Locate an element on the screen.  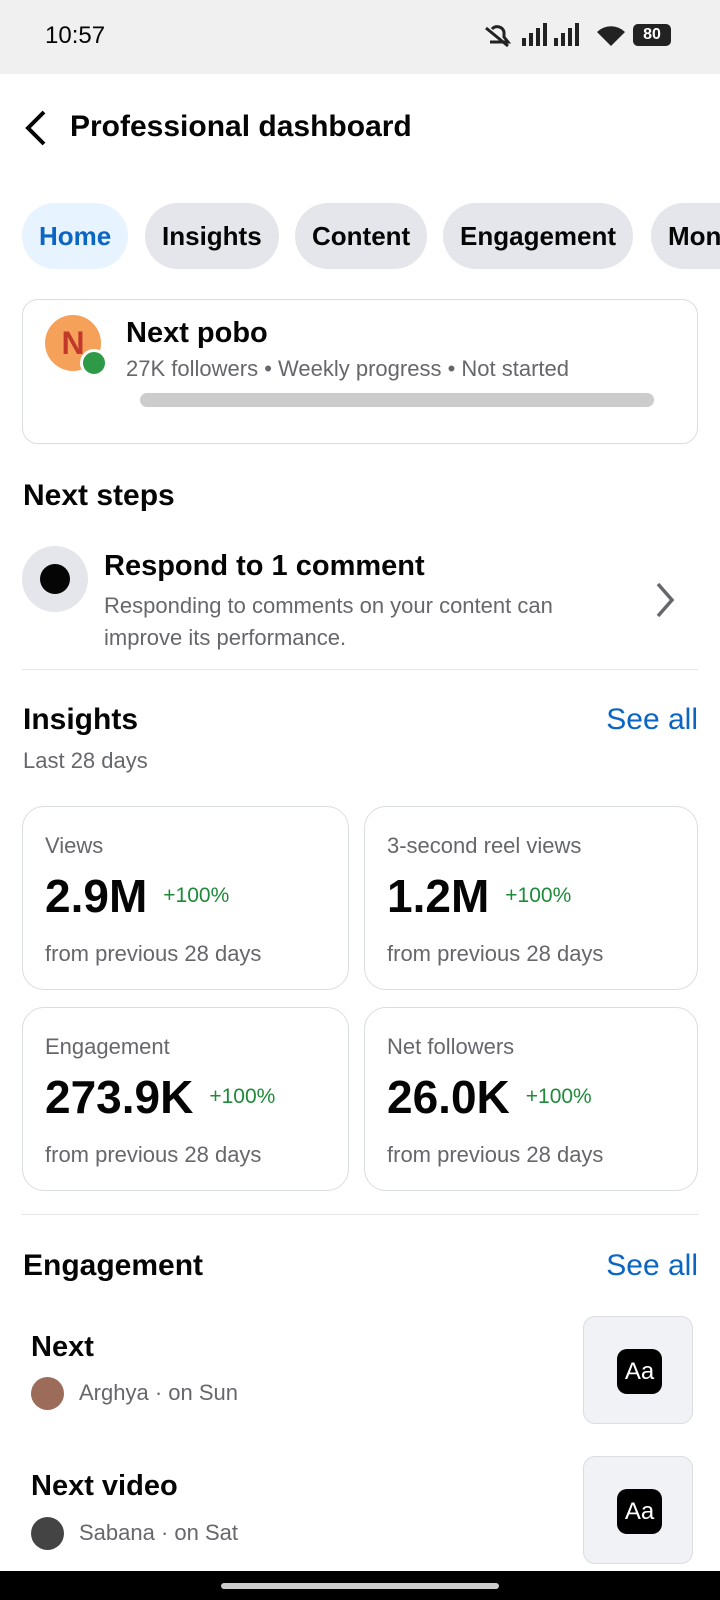
card-value: 1.2M is located at coordinates (438, 896).